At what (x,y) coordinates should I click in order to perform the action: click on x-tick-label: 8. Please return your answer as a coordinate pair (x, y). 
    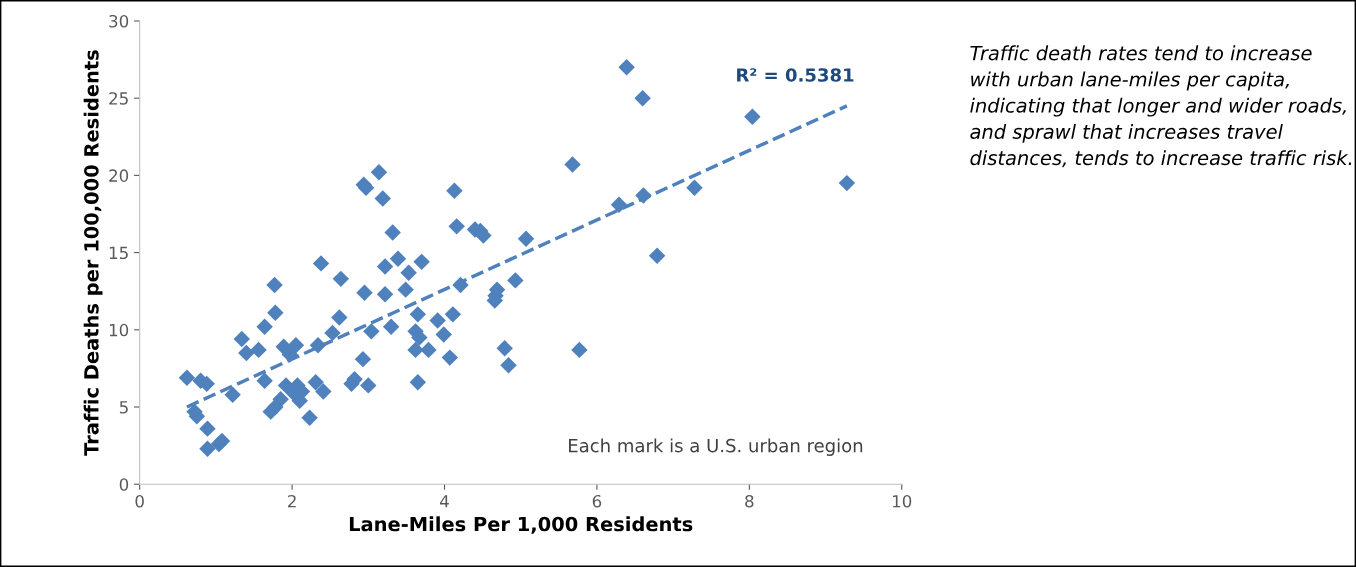
    Looking at the image, I should click on (749, 501).